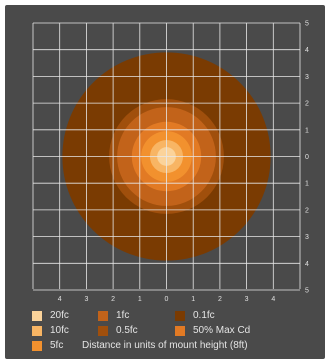 Image resolution: width=330 pixels, height=364 pixels. Describe the element at coordinates (127, 330) in the screenshot. I see `legend-label: 0.5fc` at that location.